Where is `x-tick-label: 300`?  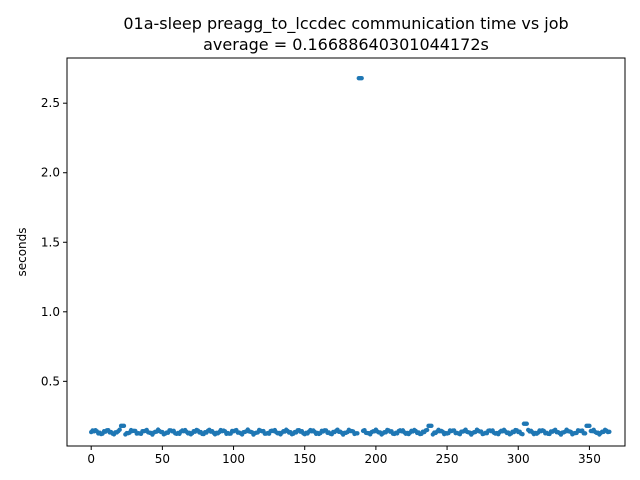 x-tick-label: 300 is located at coordinates (518, 459).